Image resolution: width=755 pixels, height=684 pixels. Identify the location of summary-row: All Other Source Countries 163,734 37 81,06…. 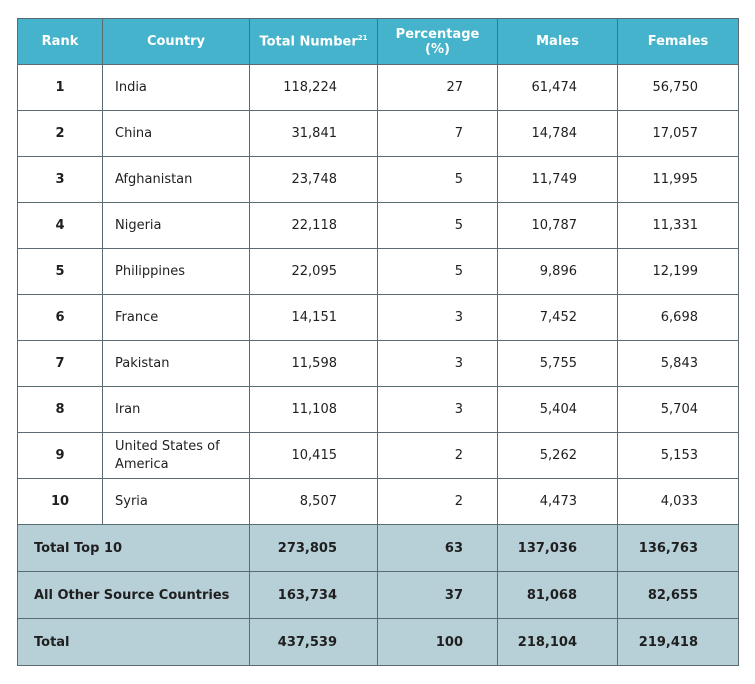
(378, 595).